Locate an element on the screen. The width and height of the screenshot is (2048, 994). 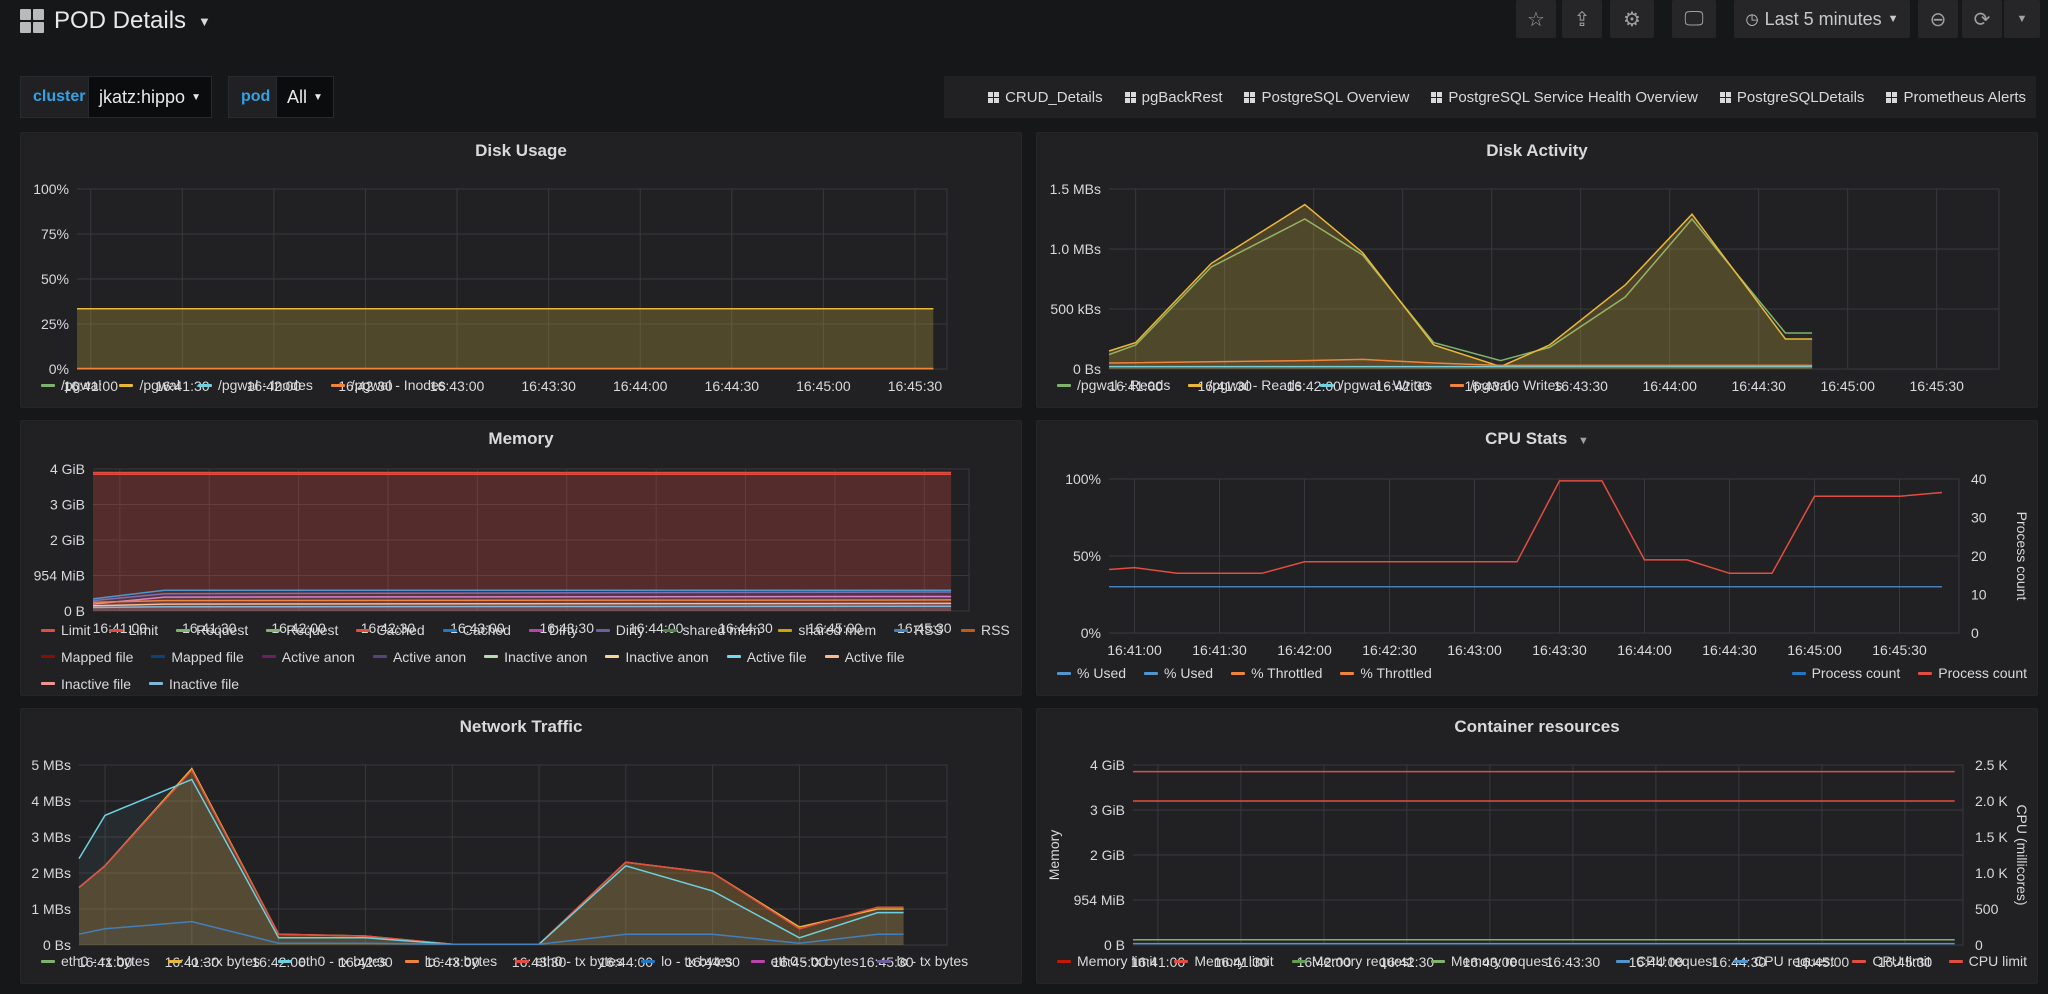
refresh-button: ⟳ is located at coordinates (1982, 19).